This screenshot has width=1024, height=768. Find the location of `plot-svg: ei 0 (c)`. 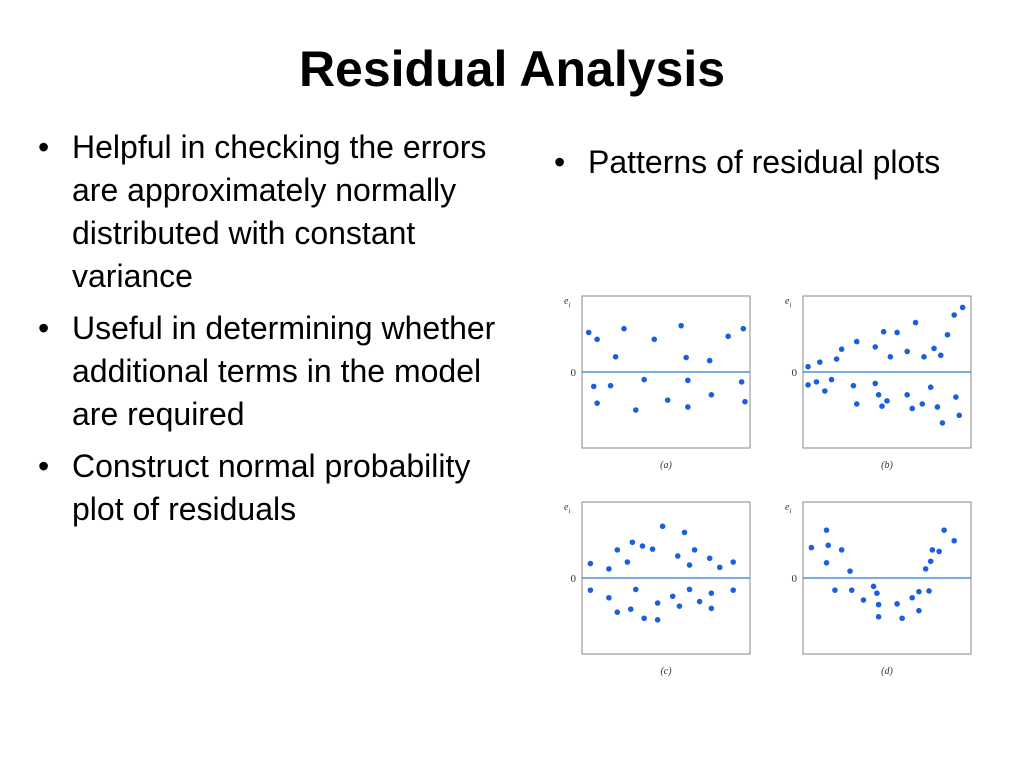

plot-svg: ei 0 (c) is located at coordinates (657, 589).